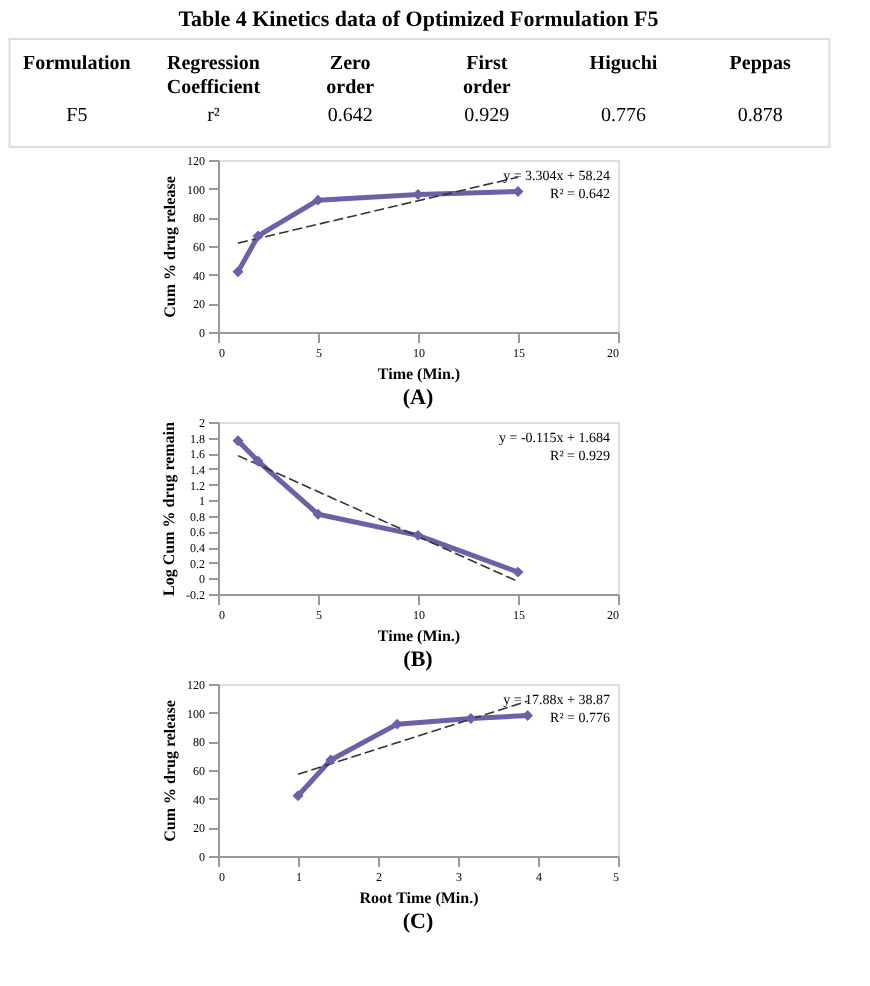  What do you see at coordinates (350, 115) in the screenshot?
I see `text: 0.642` at bounding box center [350, 115].